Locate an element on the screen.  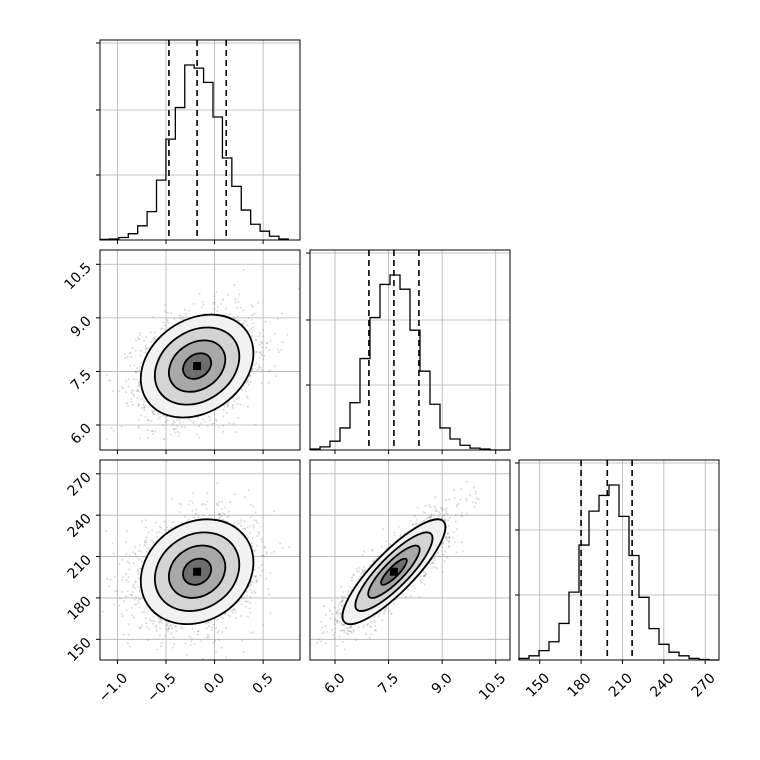
histogram-panel-p1 is located at coordinates (408, 350).